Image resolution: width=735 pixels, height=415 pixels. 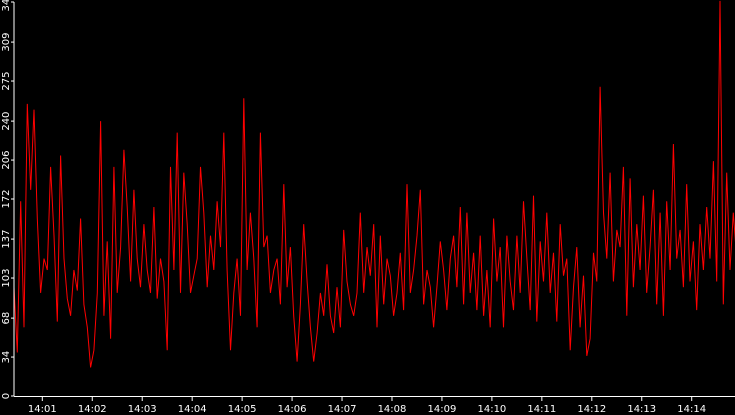 I want to click on x-tick-label: 14:04, so click(x=192, y=409).